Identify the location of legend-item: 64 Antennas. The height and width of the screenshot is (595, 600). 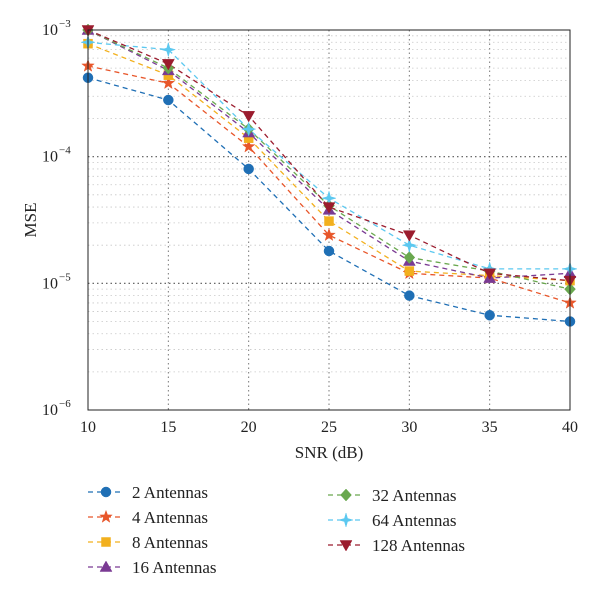
(392, 520).